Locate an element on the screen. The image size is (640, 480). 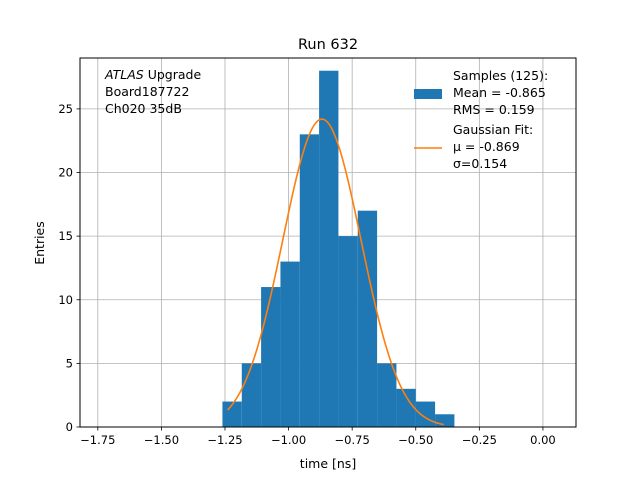
chart-title: Run 632 is located at coordinates (328, 45).